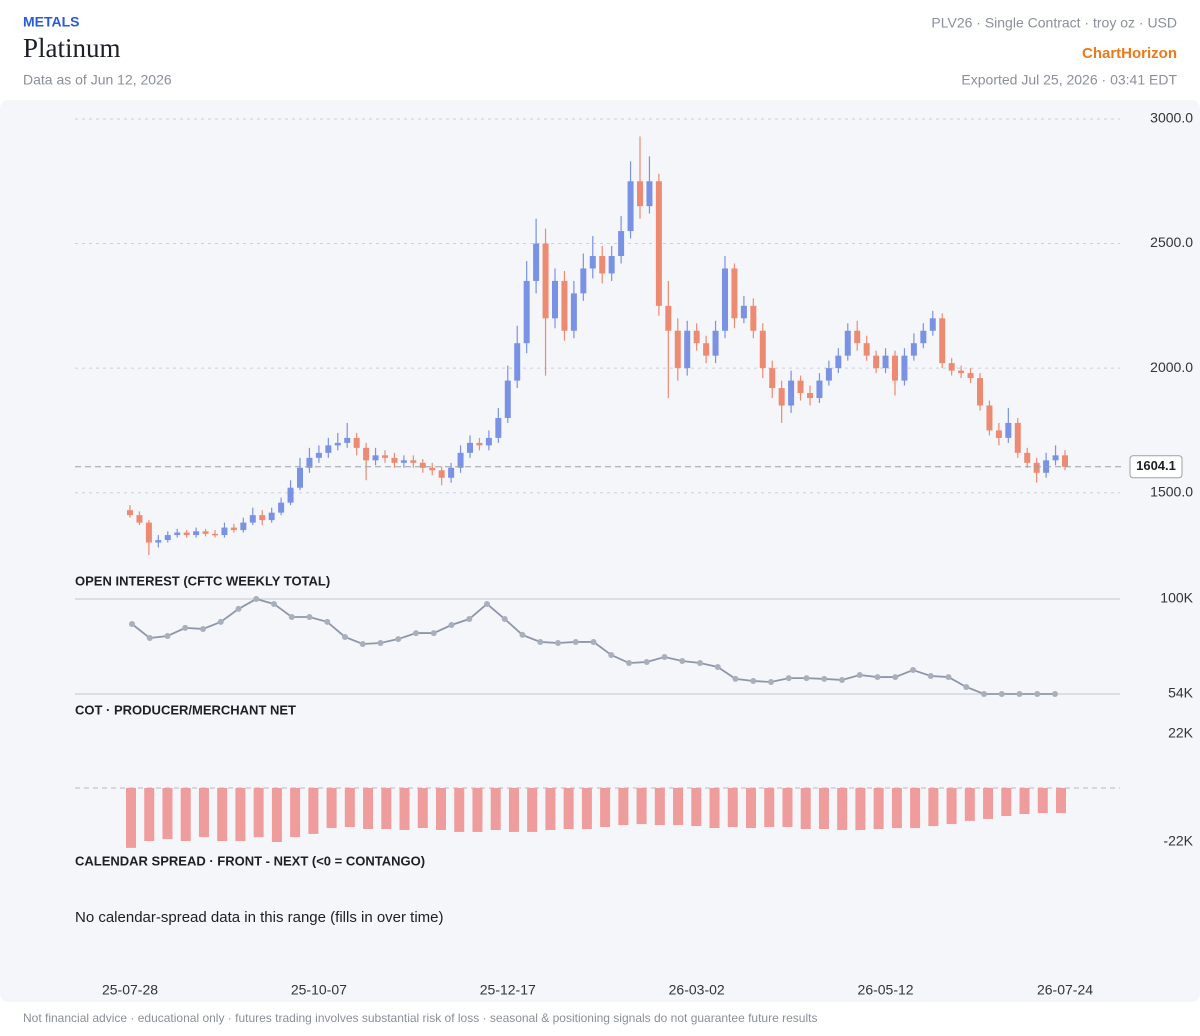 This screenshot has width=1200, height=1036. What do you see at coordinates (697, 990) in the screenshot?
I see `x-tick-label: 26-03-02` at bounding box center [697, 990].